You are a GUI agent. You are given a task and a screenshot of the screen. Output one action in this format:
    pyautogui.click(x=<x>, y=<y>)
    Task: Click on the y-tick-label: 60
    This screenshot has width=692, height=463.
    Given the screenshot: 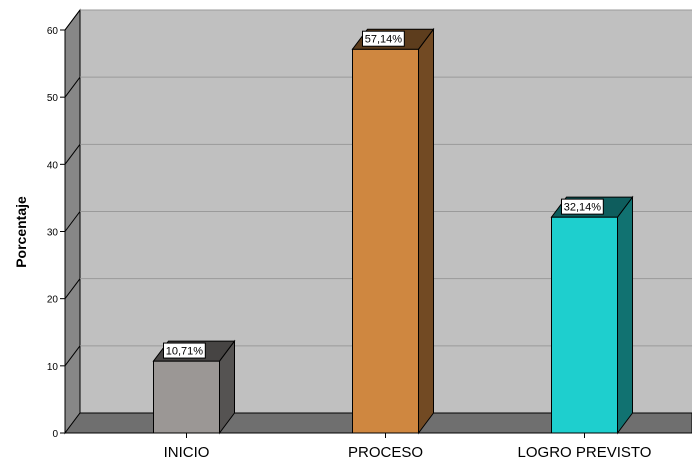 What is the action you would take?
    pyautogui.click(x=53, y=31)
    